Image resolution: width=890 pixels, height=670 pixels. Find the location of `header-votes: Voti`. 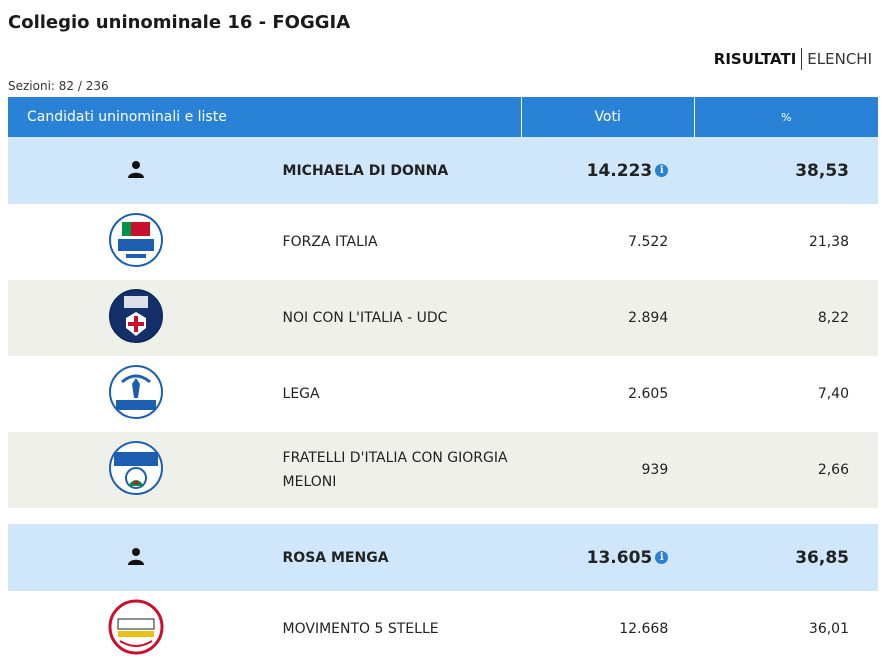

header-votes: Voti is located at coordinates (607, 117).